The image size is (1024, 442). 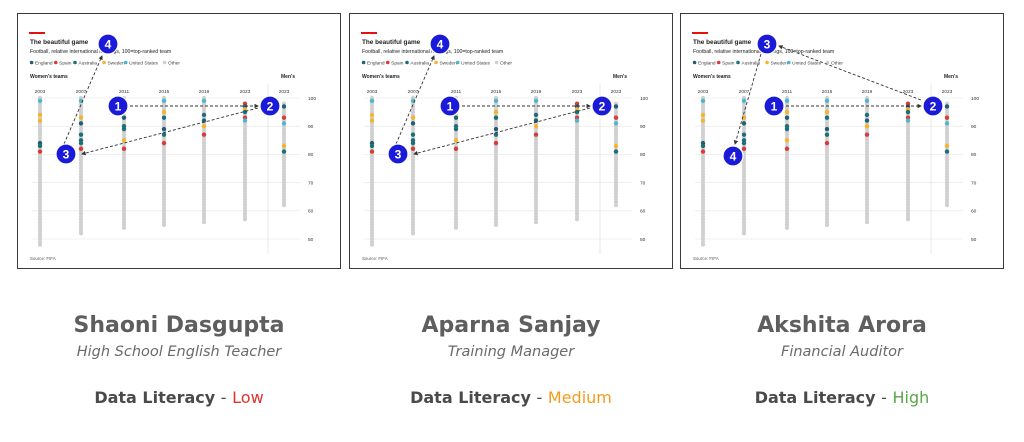 I want to click on source-note: Source: FIFA, so click(x=43, y=258).